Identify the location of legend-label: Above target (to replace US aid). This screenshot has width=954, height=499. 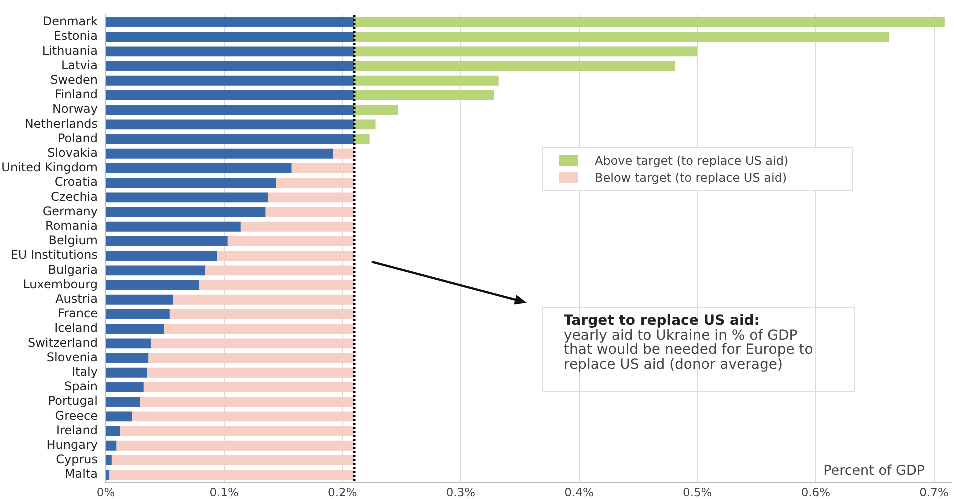
(692, 161).